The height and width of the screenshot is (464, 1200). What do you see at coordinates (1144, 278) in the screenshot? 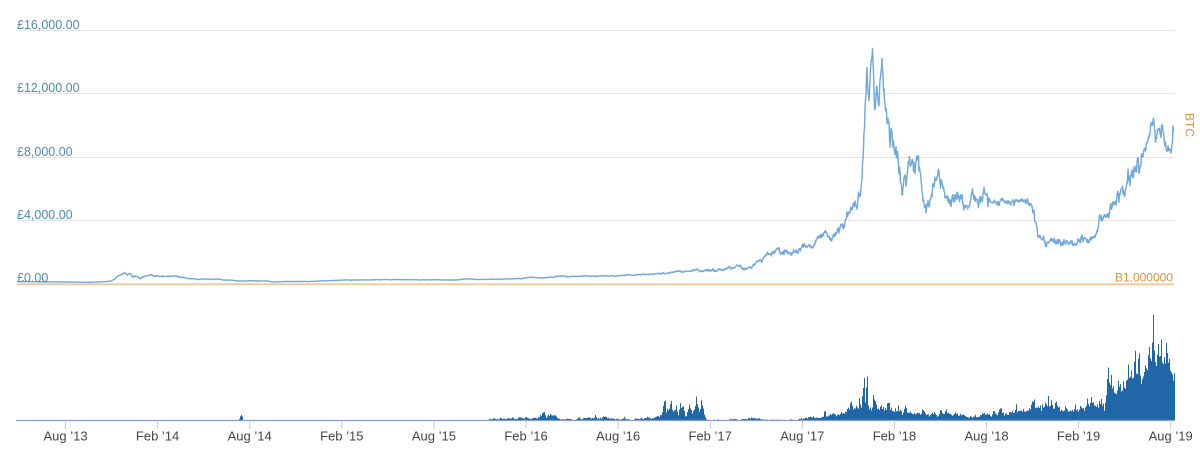
I see `svg-text: B1.000000` at bounding box center [1144, 278].